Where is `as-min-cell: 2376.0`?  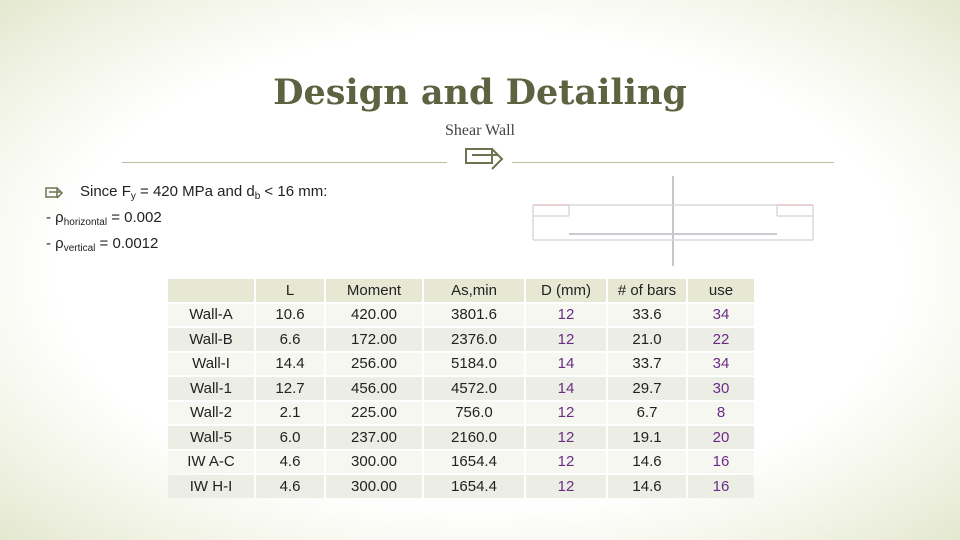 as-min-cell: 2376.0 is located at coordinates (474, 339).